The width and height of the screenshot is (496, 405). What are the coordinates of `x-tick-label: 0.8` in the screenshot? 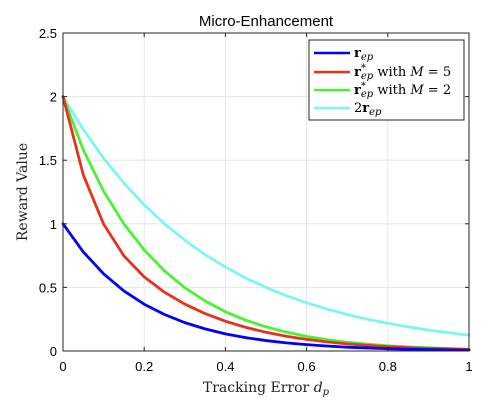 It's located at (388, 366).